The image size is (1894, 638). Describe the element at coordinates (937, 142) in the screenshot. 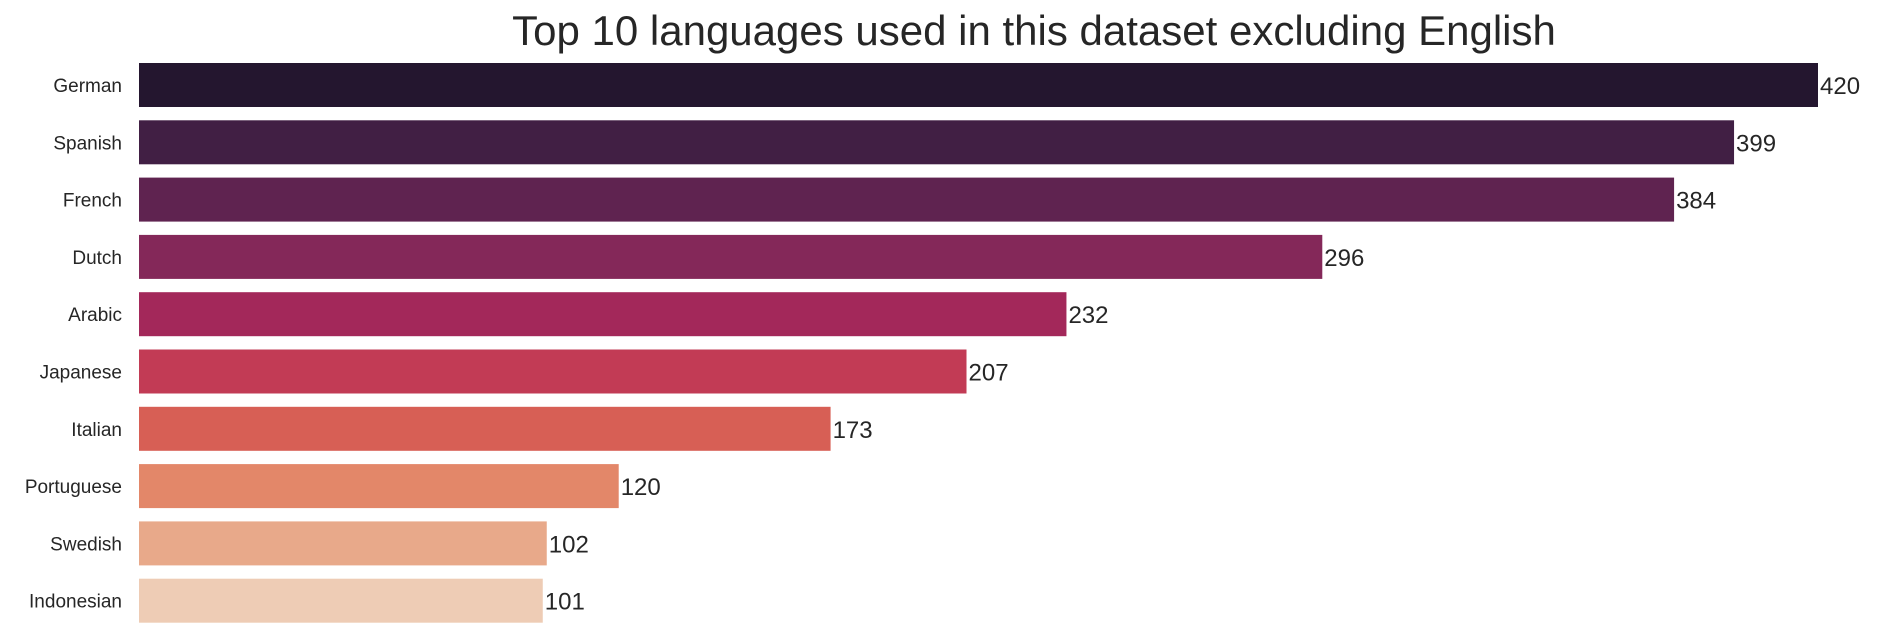

I see `bar-spanish` at that location.